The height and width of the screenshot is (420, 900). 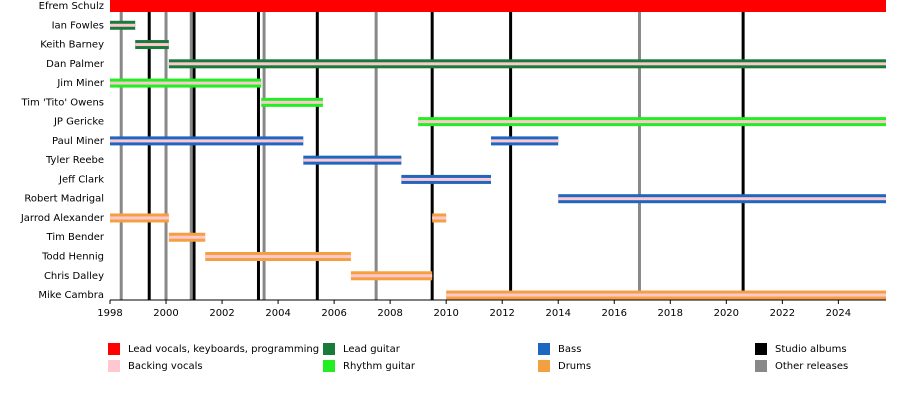 What do you see at coordinates (165, 313) in the screenshot?
I see `x-tick-label: 2000` at bounding box center [165, 313].